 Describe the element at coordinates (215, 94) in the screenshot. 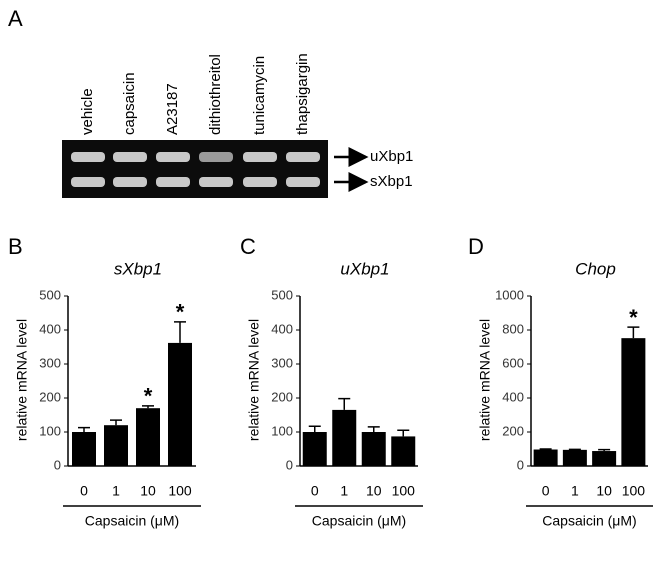

I see `lane-label: dithiothreitol` at that location.